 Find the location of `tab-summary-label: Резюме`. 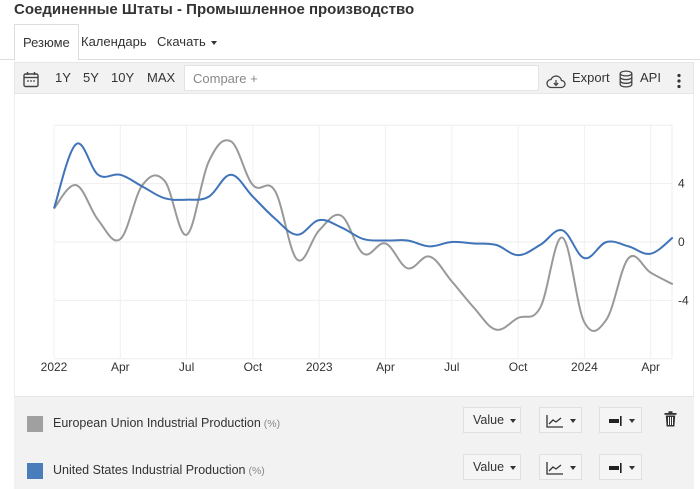

tab-summary-label: Резюме is located at coordinates (46, 42).